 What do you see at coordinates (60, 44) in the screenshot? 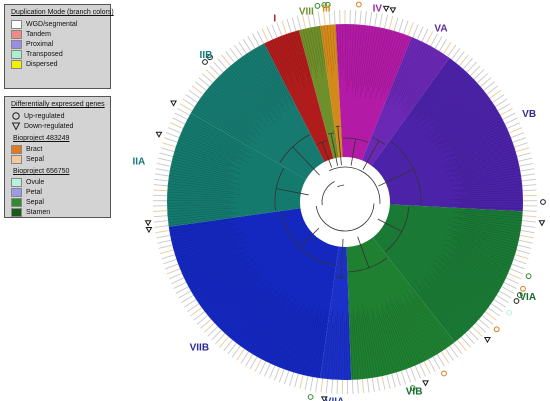
I see `legend-item-proximal: Proximal` at bounding box center [60, 44].